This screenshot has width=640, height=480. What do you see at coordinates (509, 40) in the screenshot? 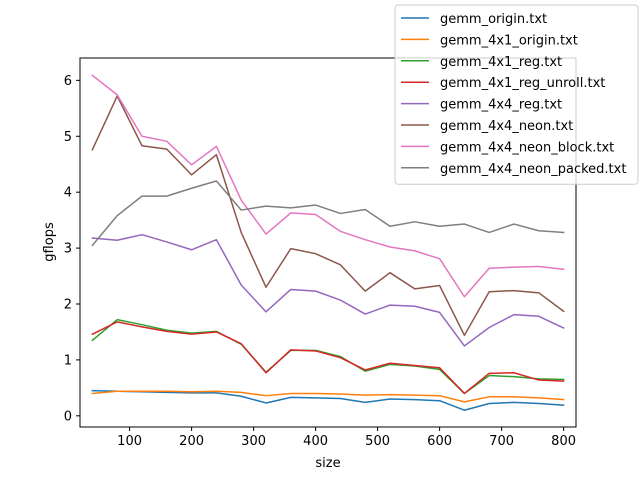
I see `legend-label-1: gemm_4x1_origin.txt` at bounding box center [509, 40].